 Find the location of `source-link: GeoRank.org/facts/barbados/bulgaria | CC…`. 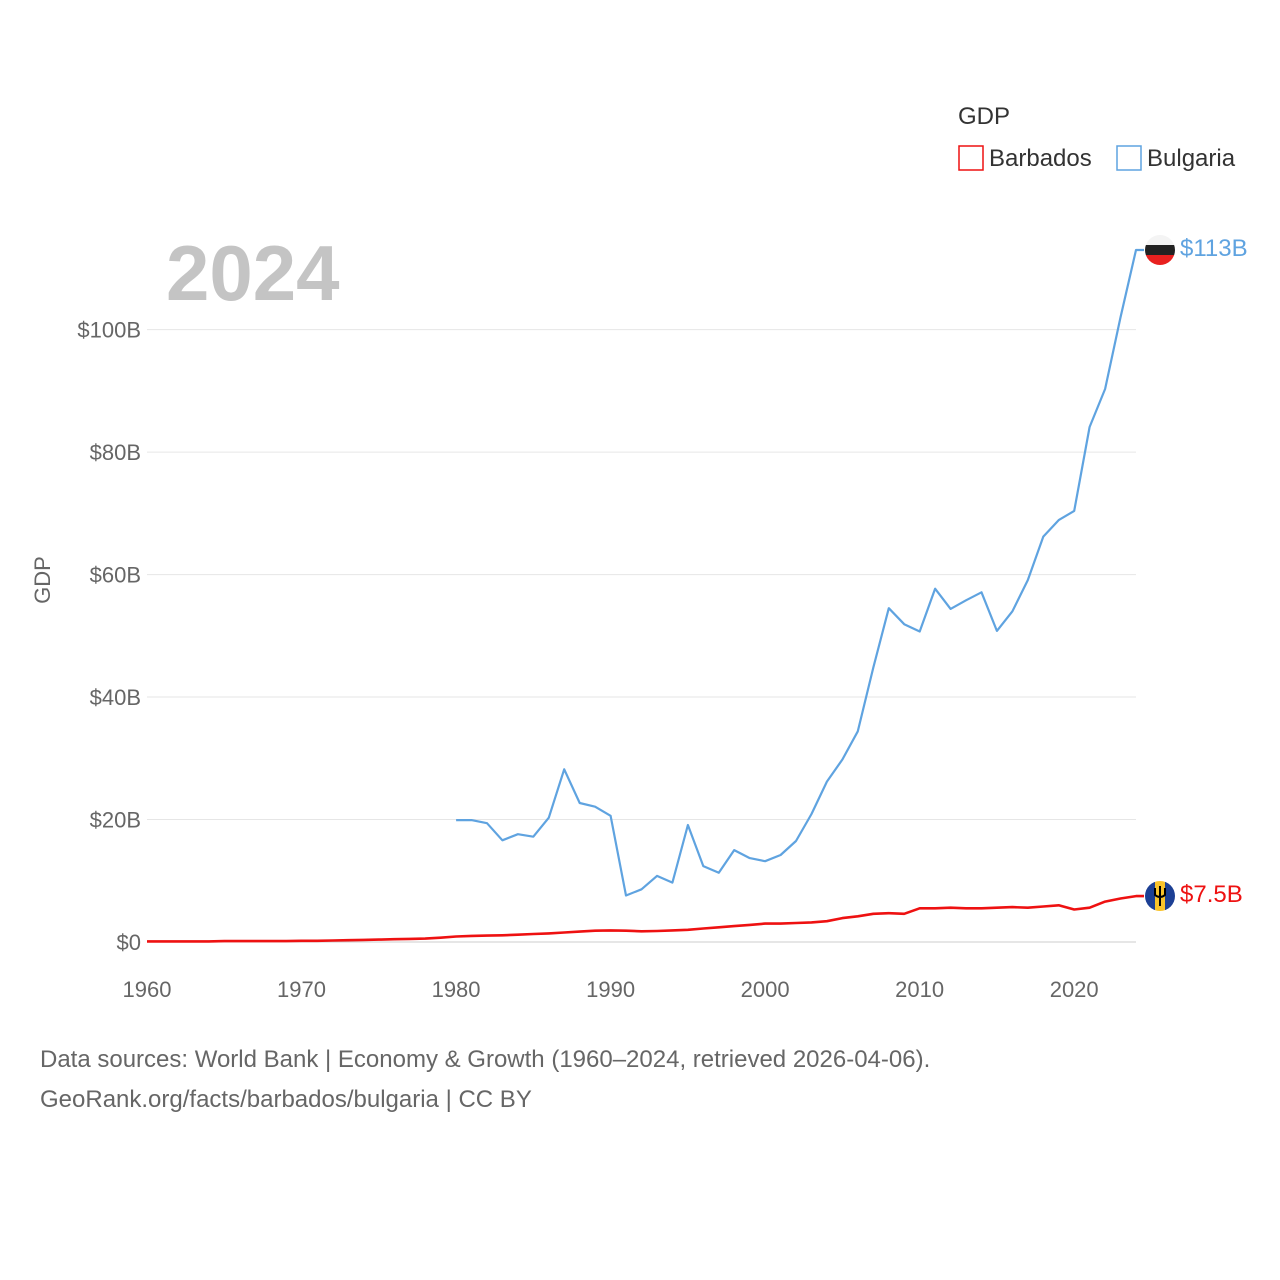

source-link: GeoRank.org/facts/barbados/bulgaria | CC… is located at coordinates (286, 1099).